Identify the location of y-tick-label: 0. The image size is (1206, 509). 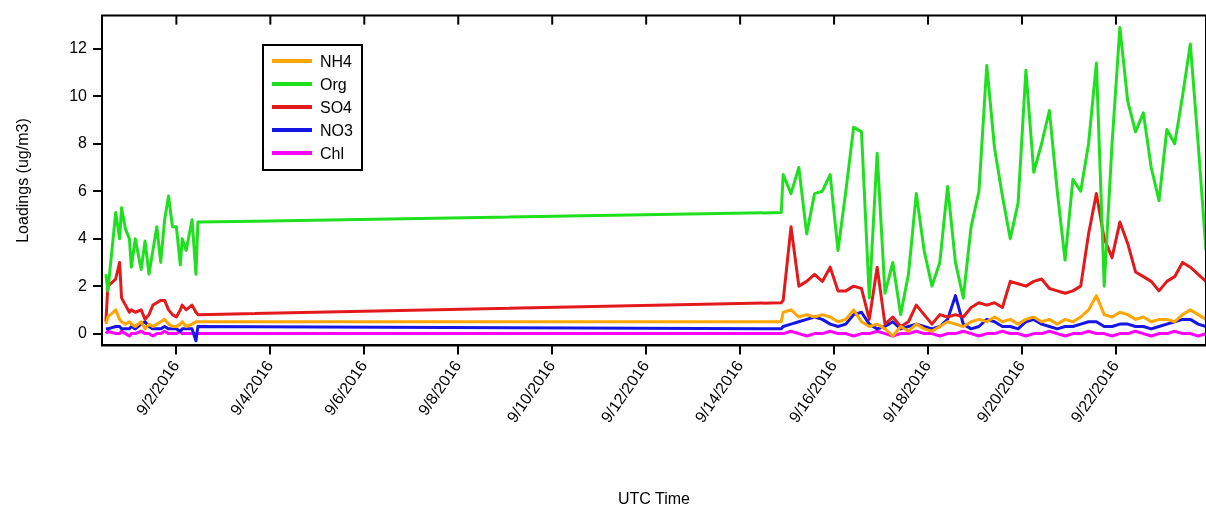
(83, 333).